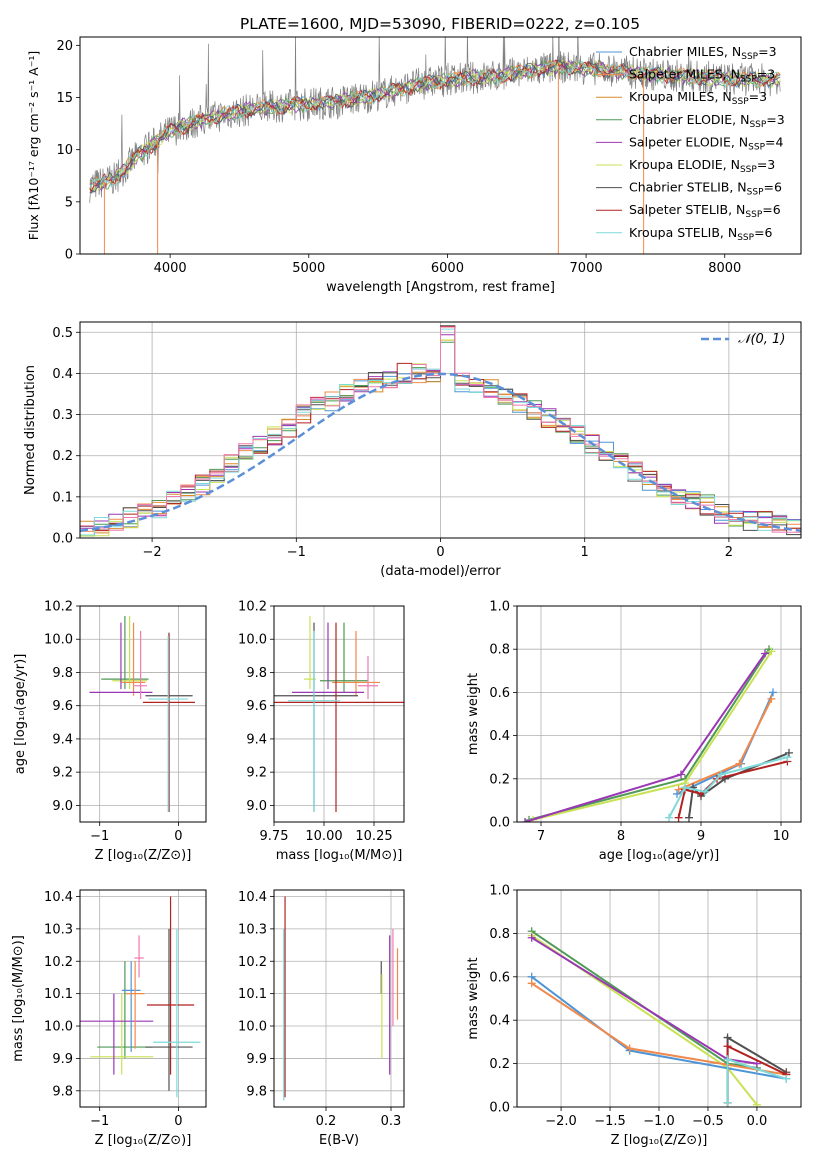  Describe the element at coordinates (447, 268) in the screenshot. I see `x-tick-label: 6000` at that location.